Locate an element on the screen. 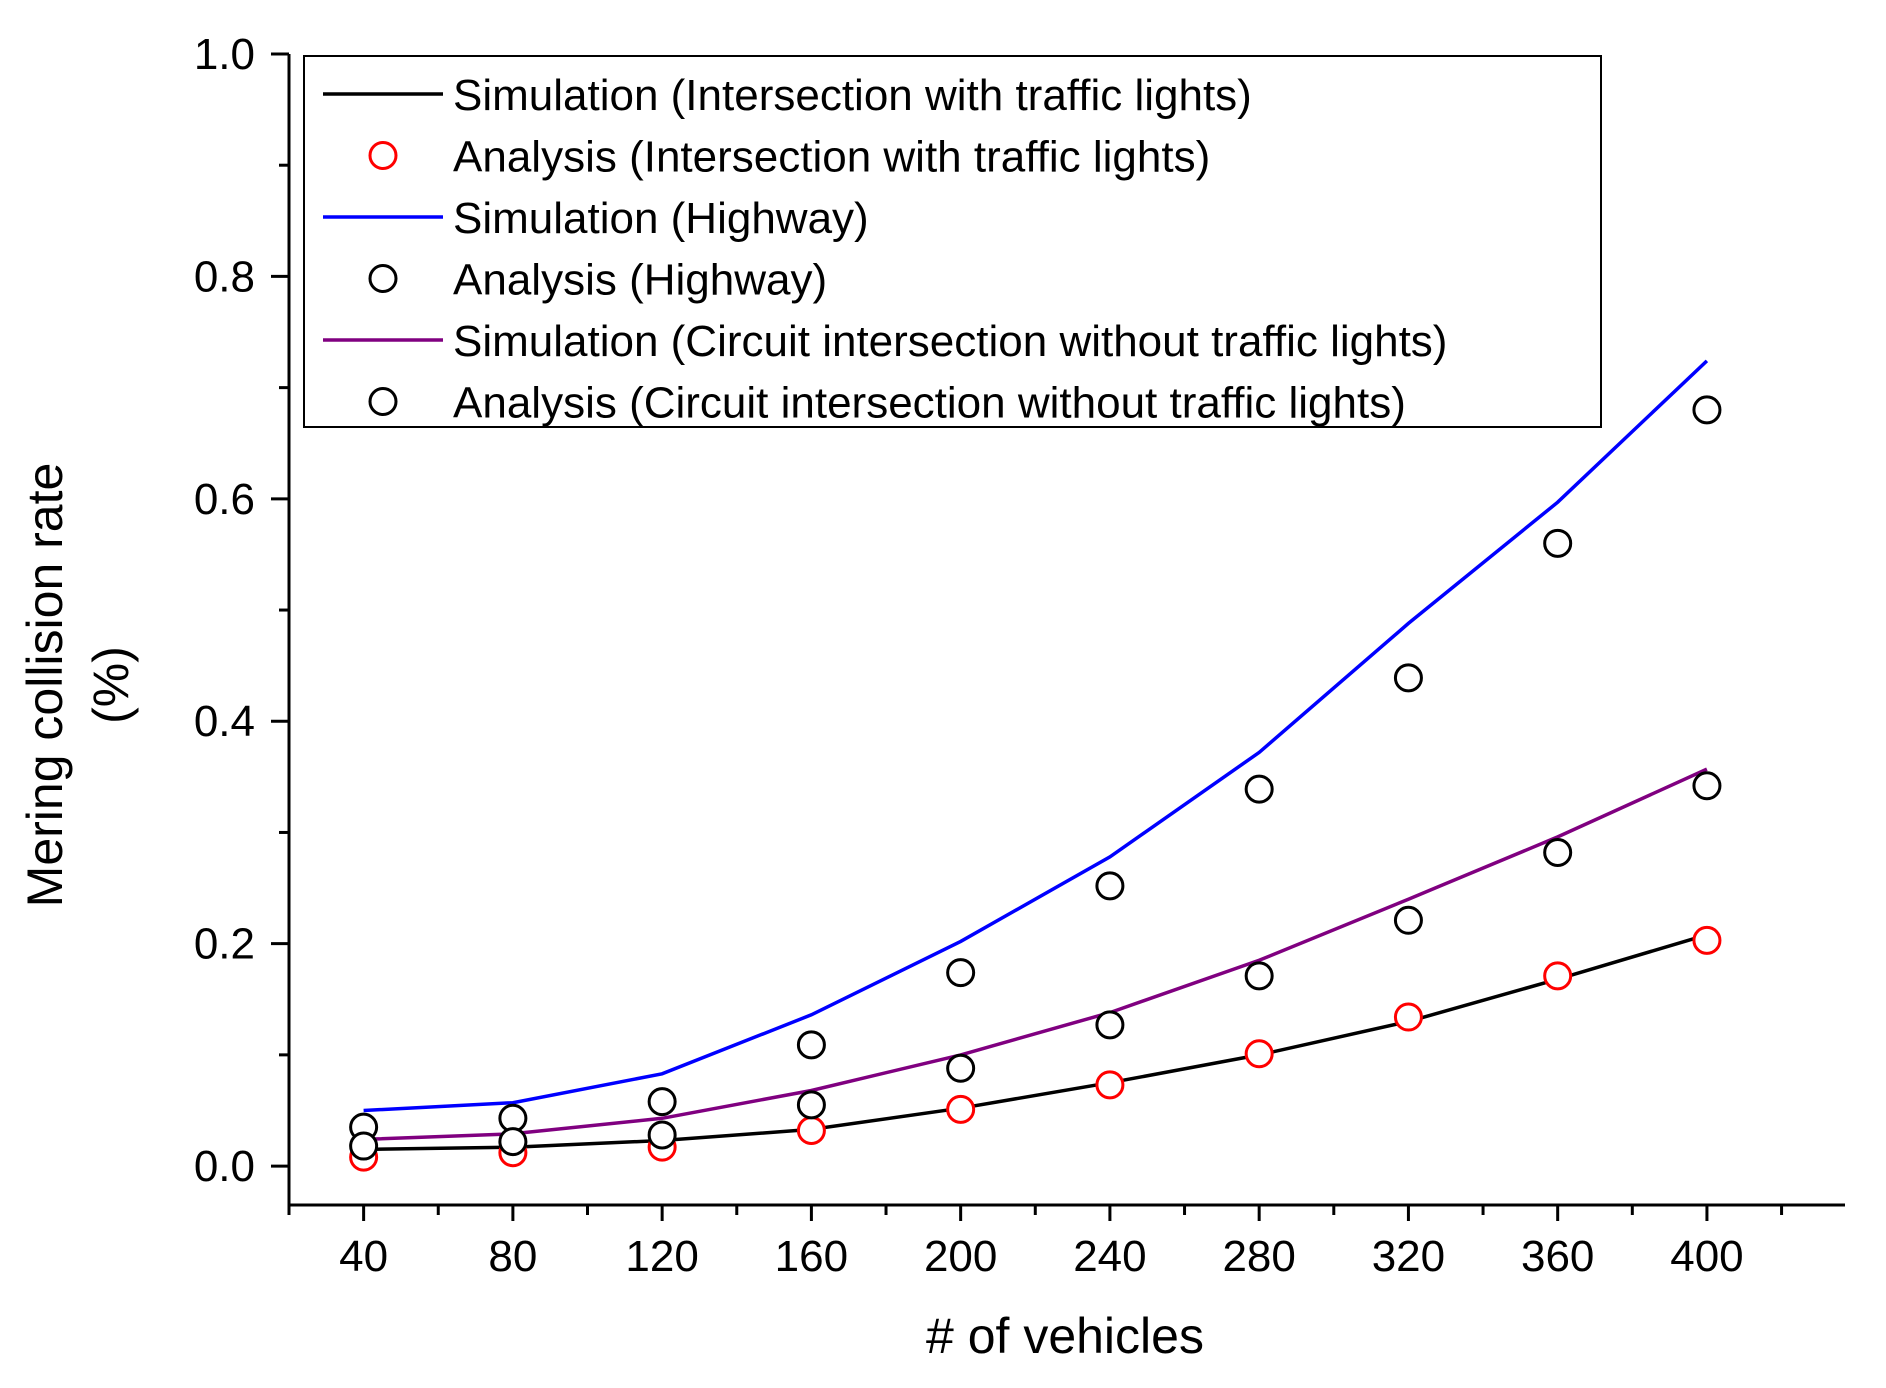 This screenshot has height=1388, width=1886. x-tick-label: 400 is located at coordinates (1706, 1256).